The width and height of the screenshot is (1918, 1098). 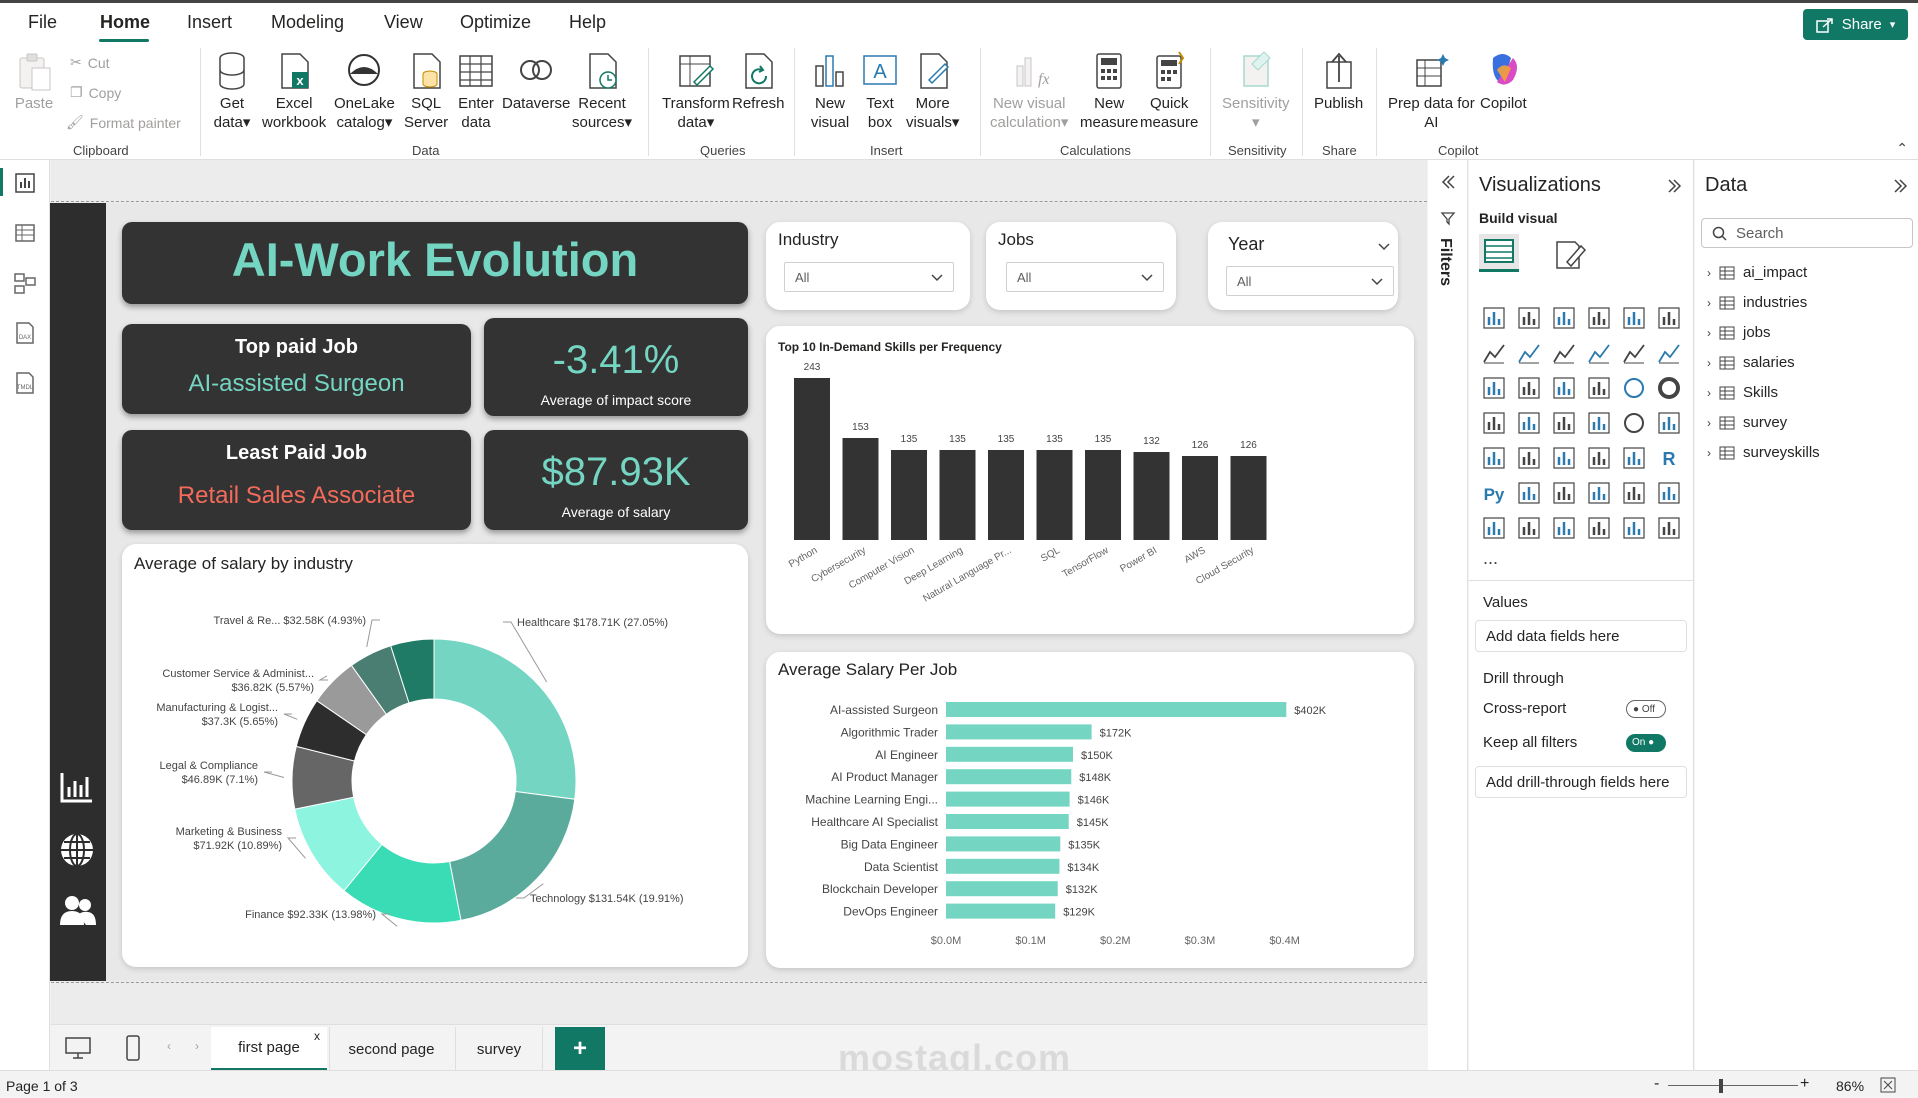 I want to click on year-slicer: Year All, so click(x=1303, y=266).